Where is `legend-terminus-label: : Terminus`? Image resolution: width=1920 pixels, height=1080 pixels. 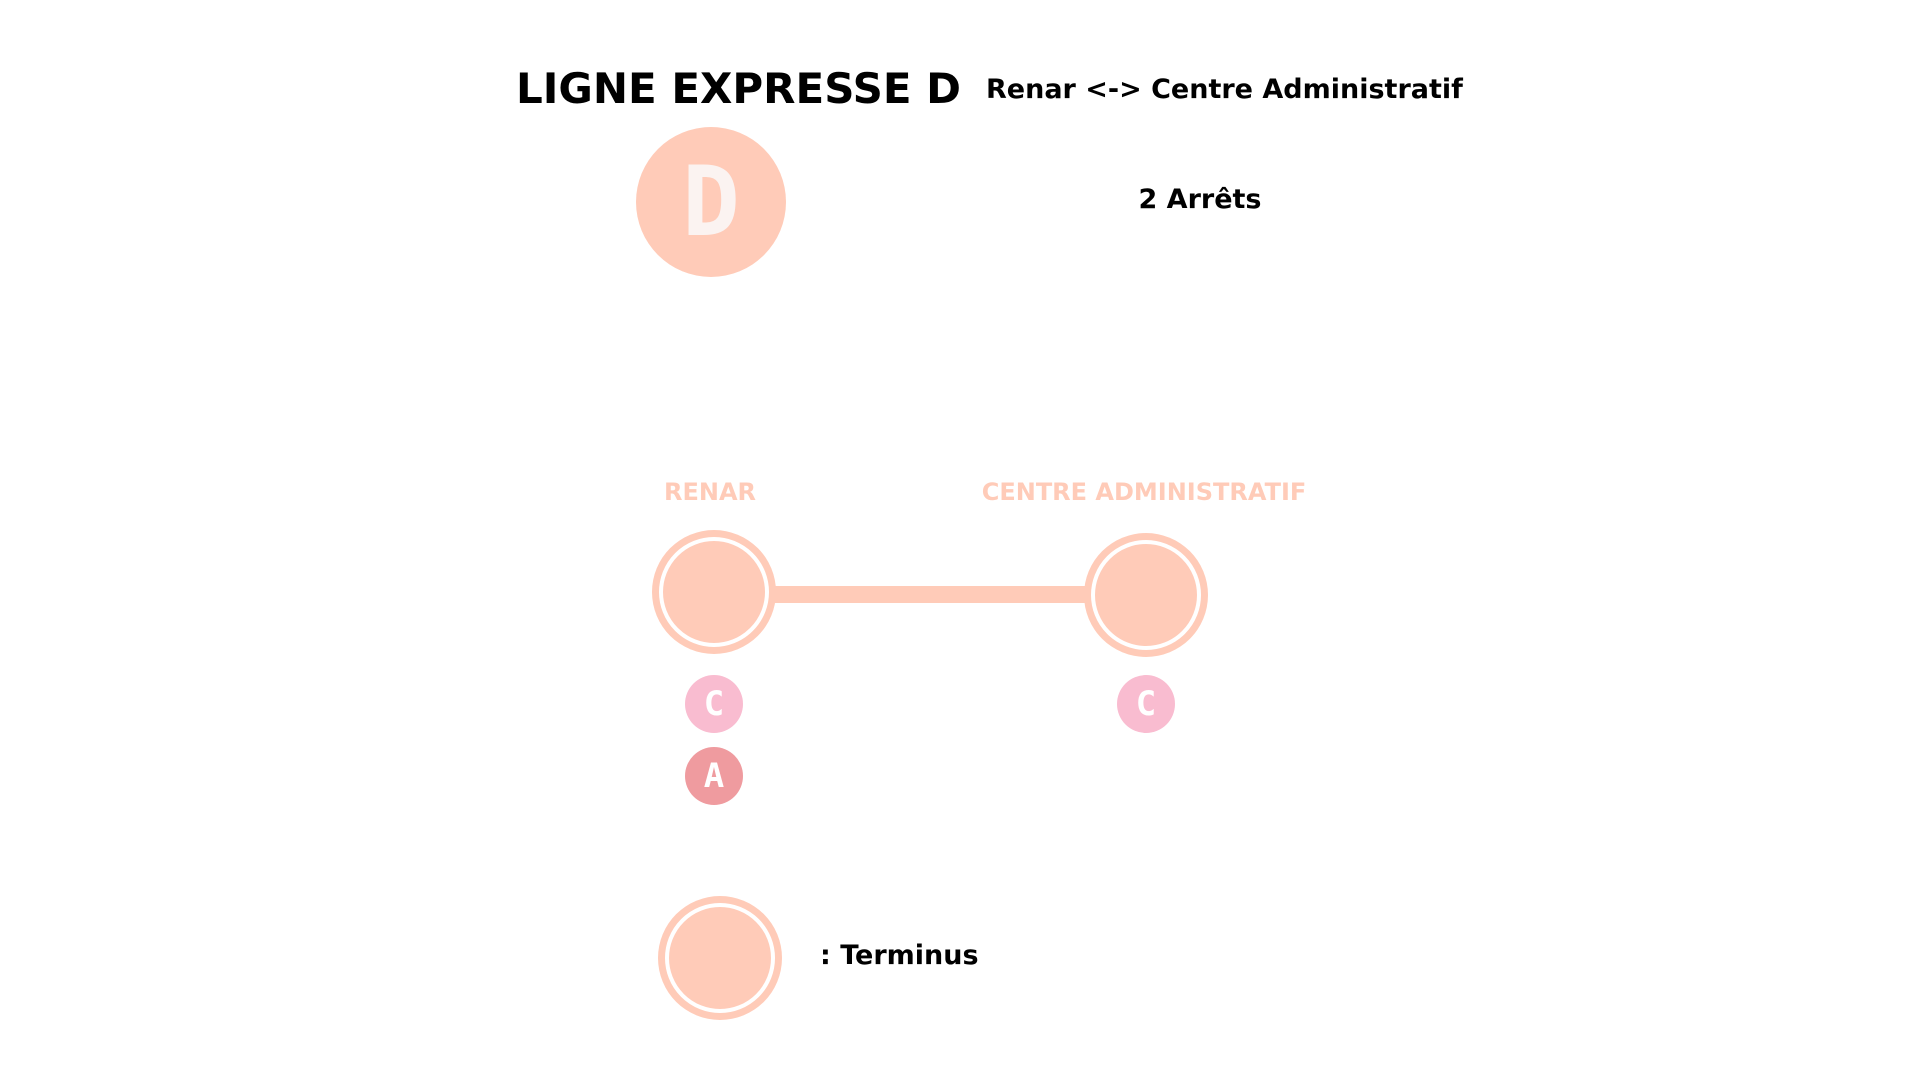
legend-terminus-label: : Terminus is located at coordinates (899, 955).